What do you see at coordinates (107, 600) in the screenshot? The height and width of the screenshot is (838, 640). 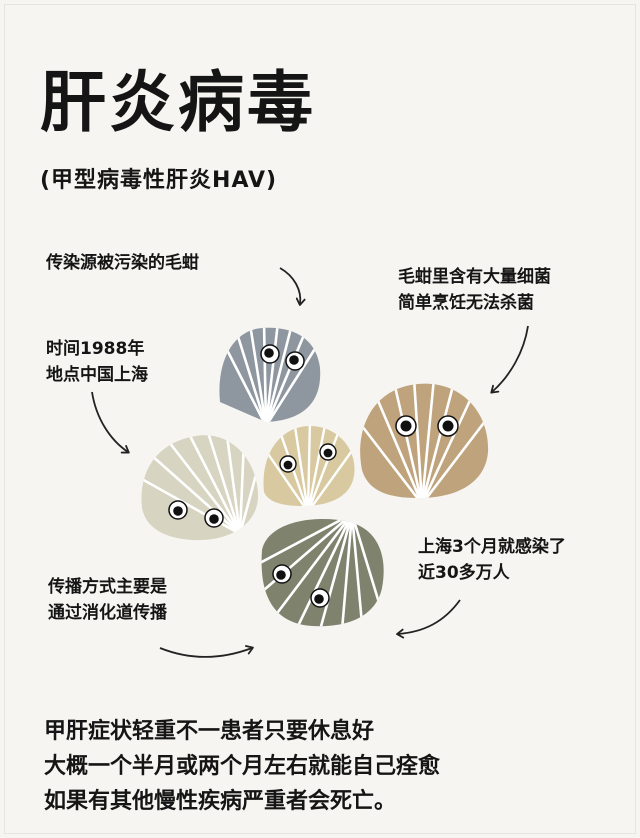 I see `note-spread: 传播方式主要是 通过消化道传播` at bounding box center [107, 600].